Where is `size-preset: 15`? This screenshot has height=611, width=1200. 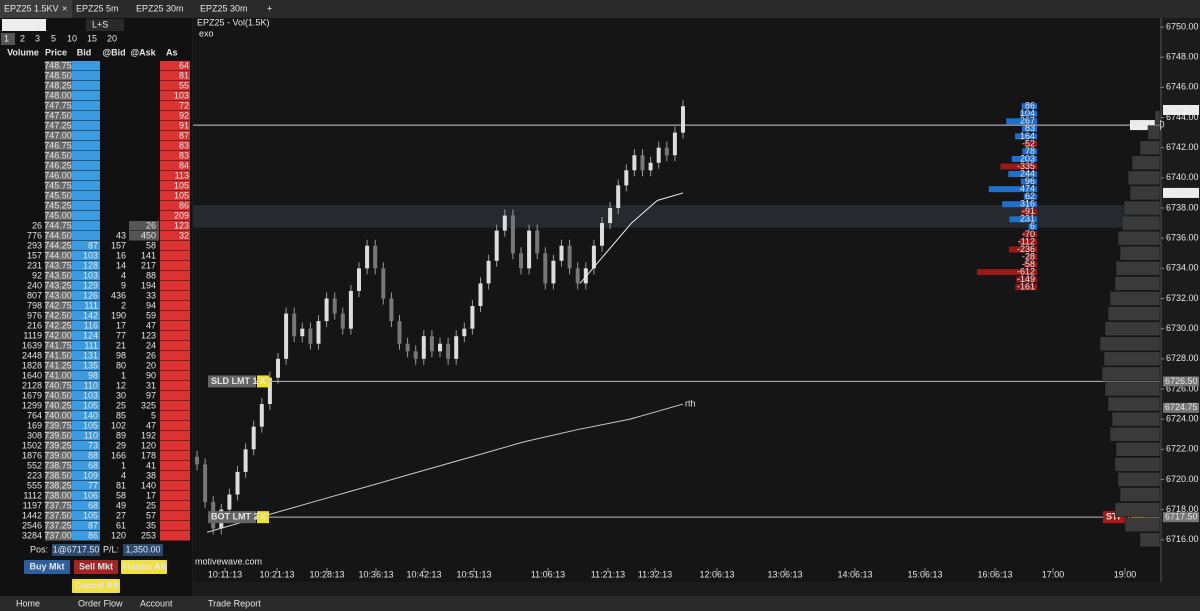 size-preset: 15 is located at coordinates (92, 38).